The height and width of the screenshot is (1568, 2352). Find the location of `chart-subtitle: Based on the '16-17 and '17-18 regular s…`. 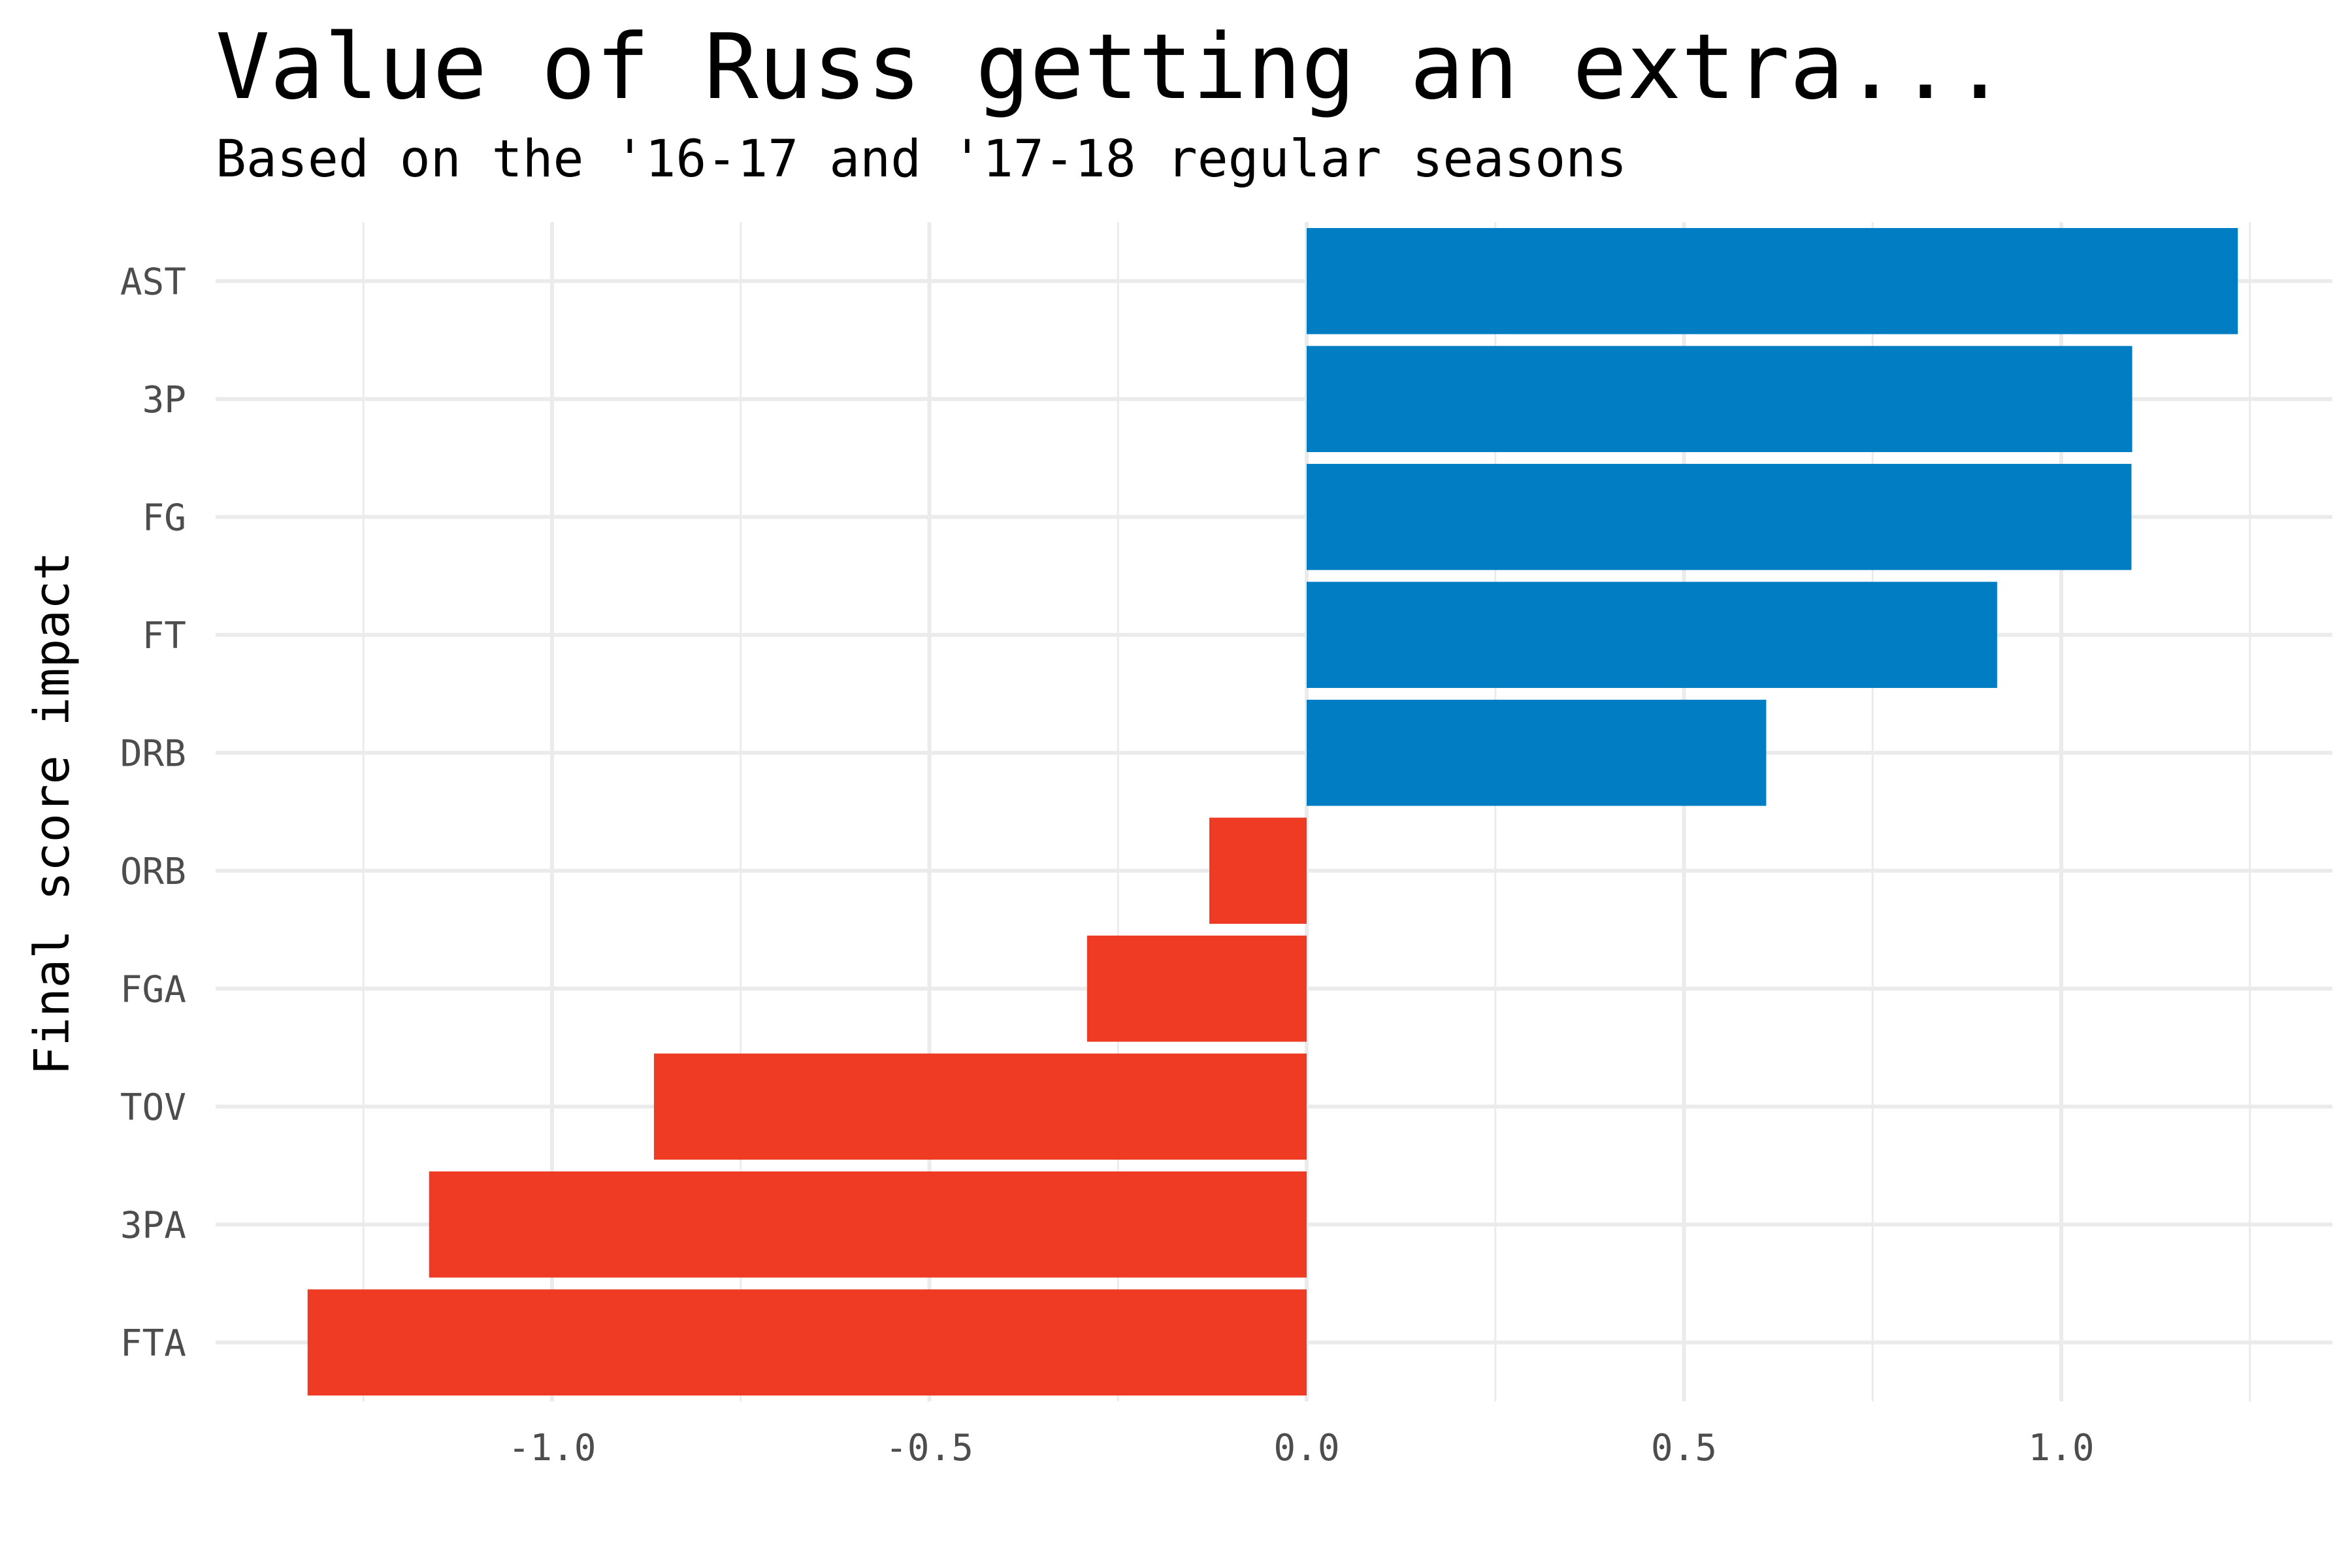

chart-subtitle: Based on the '16-17 and '17-18 regular s… is located at coordinates (921, 159).